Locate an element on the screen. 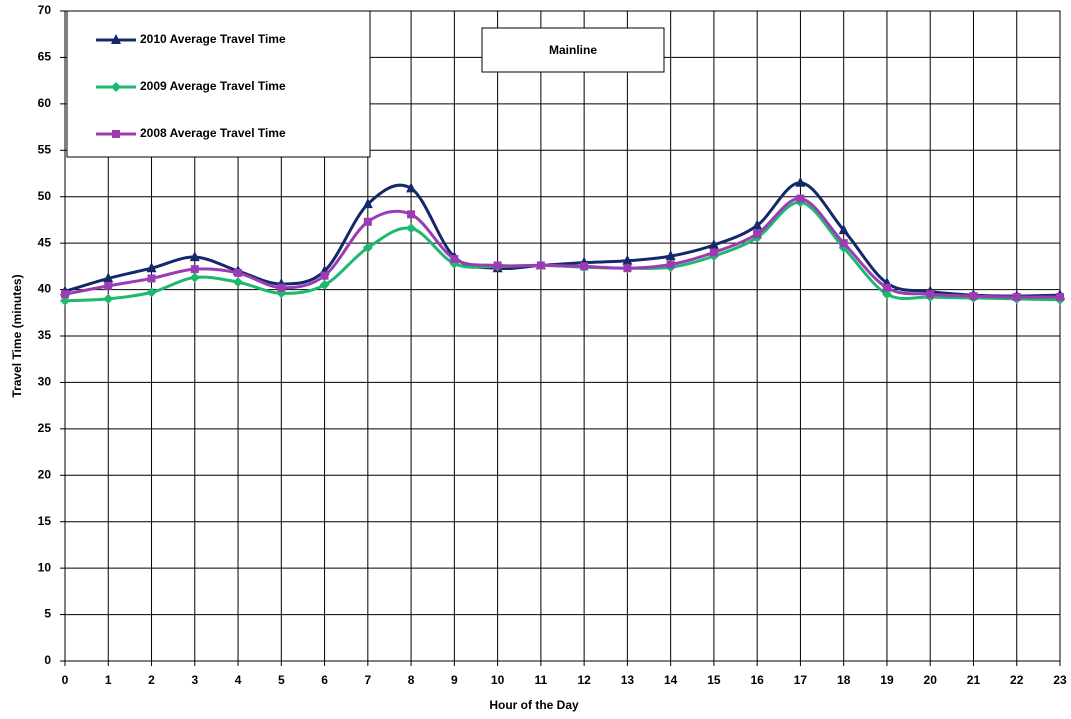  y-tick-label: 55 is located at coordinates (45, 149).